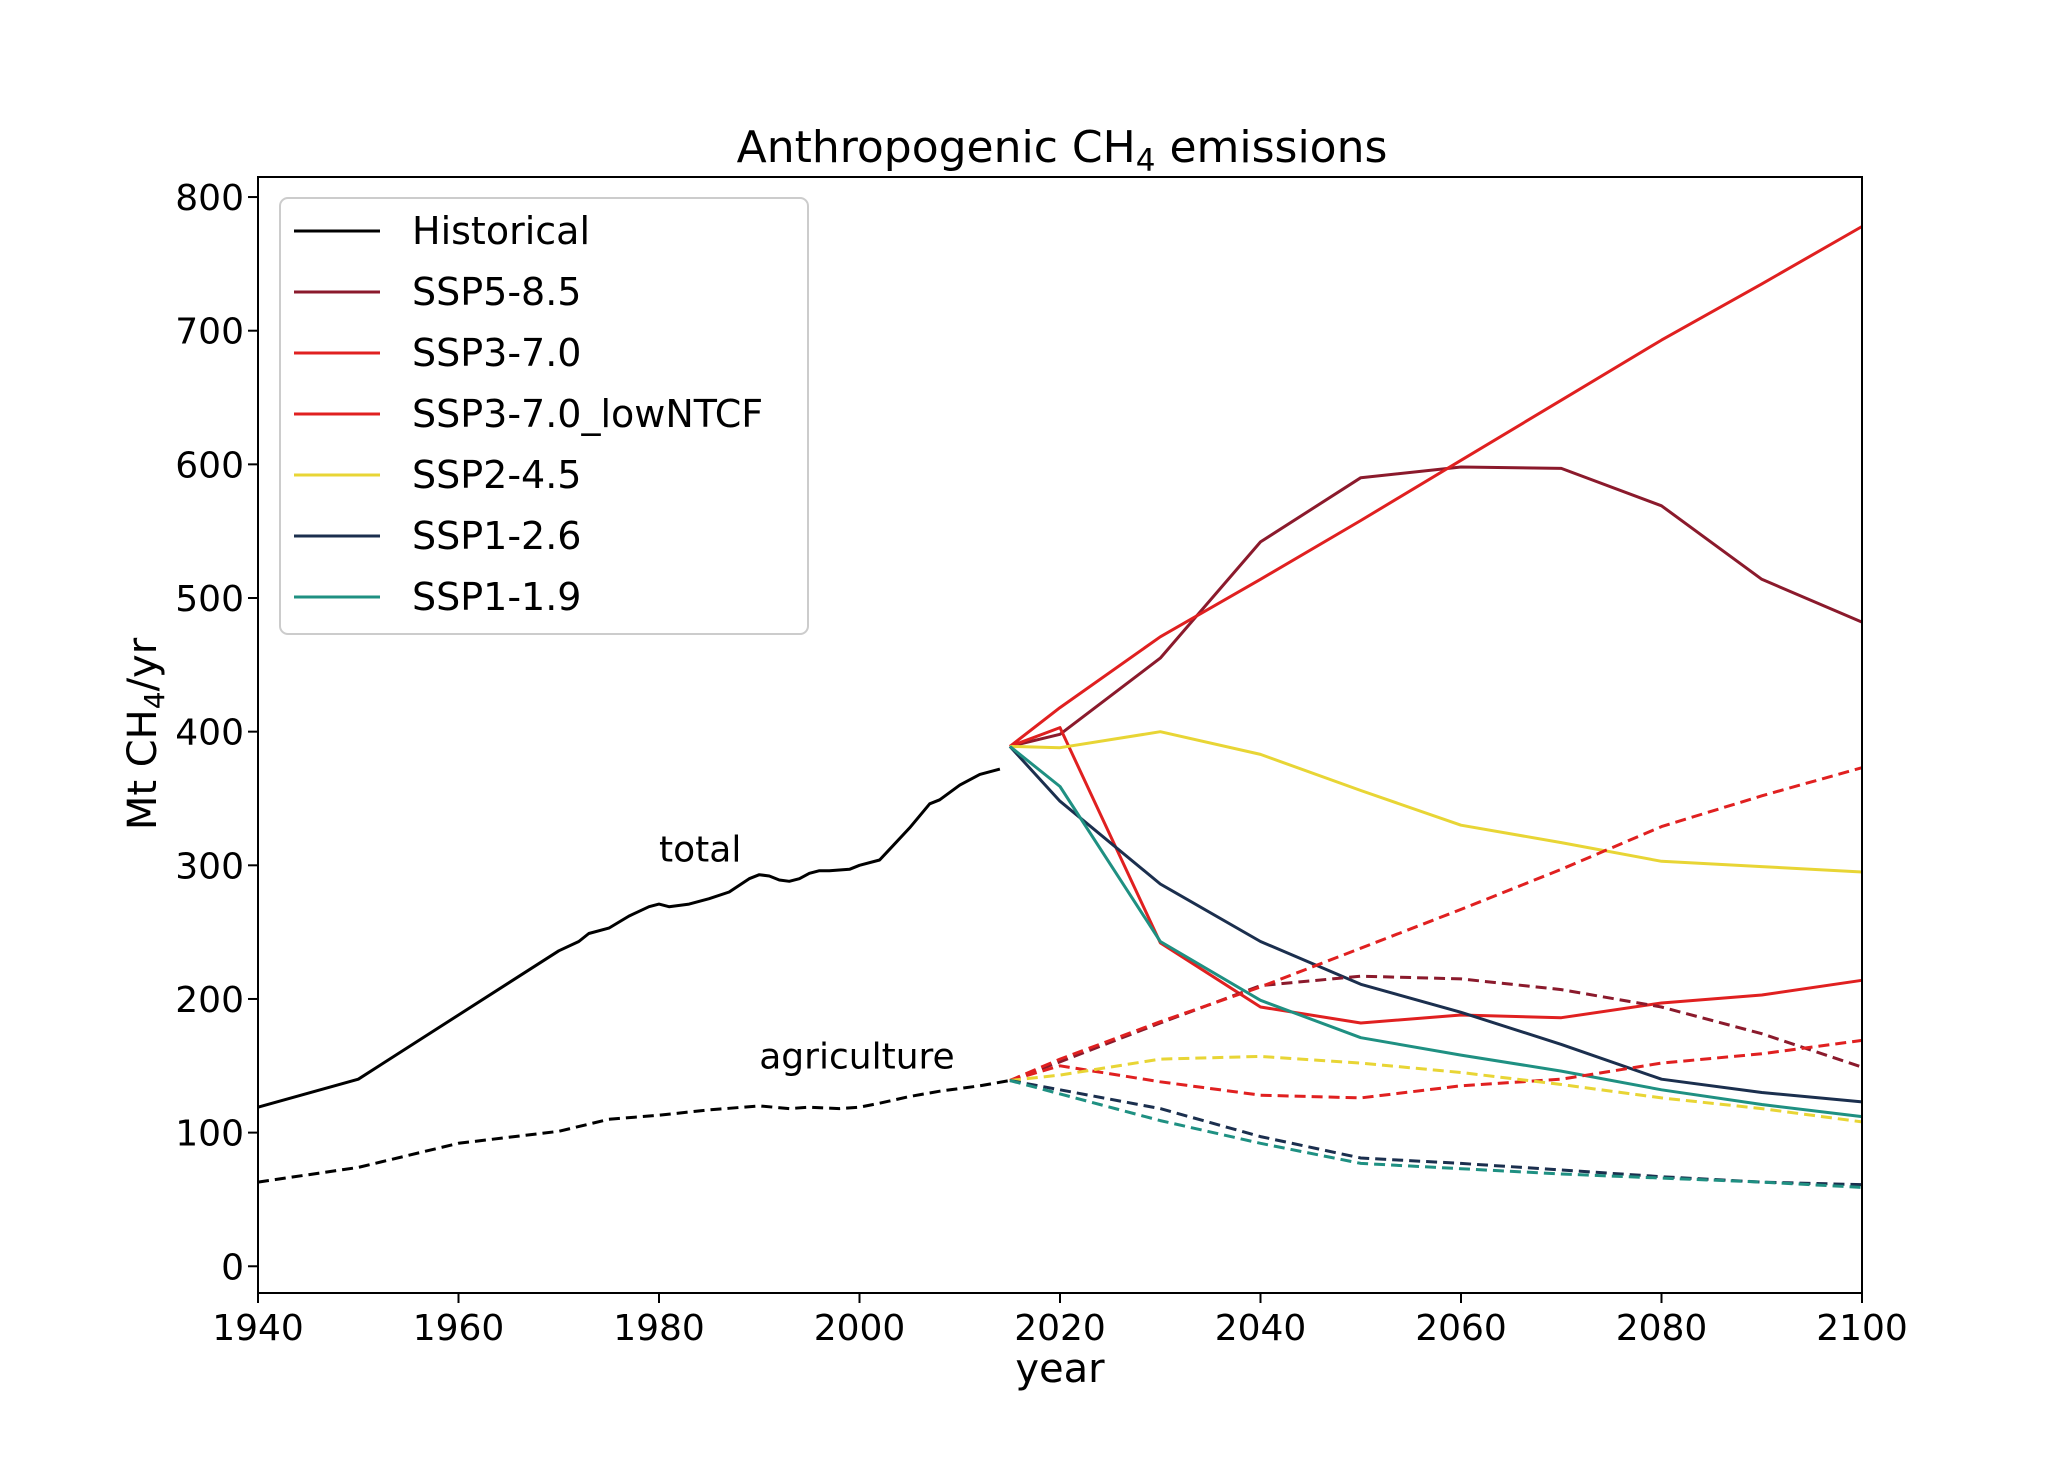 The width and height of the screenshot is (2048, 1463). Describe the element at coordinates (496, 475) in the screenshot. I see `legend-label-ssp2-4-5: SSP2-4.5` at that location.